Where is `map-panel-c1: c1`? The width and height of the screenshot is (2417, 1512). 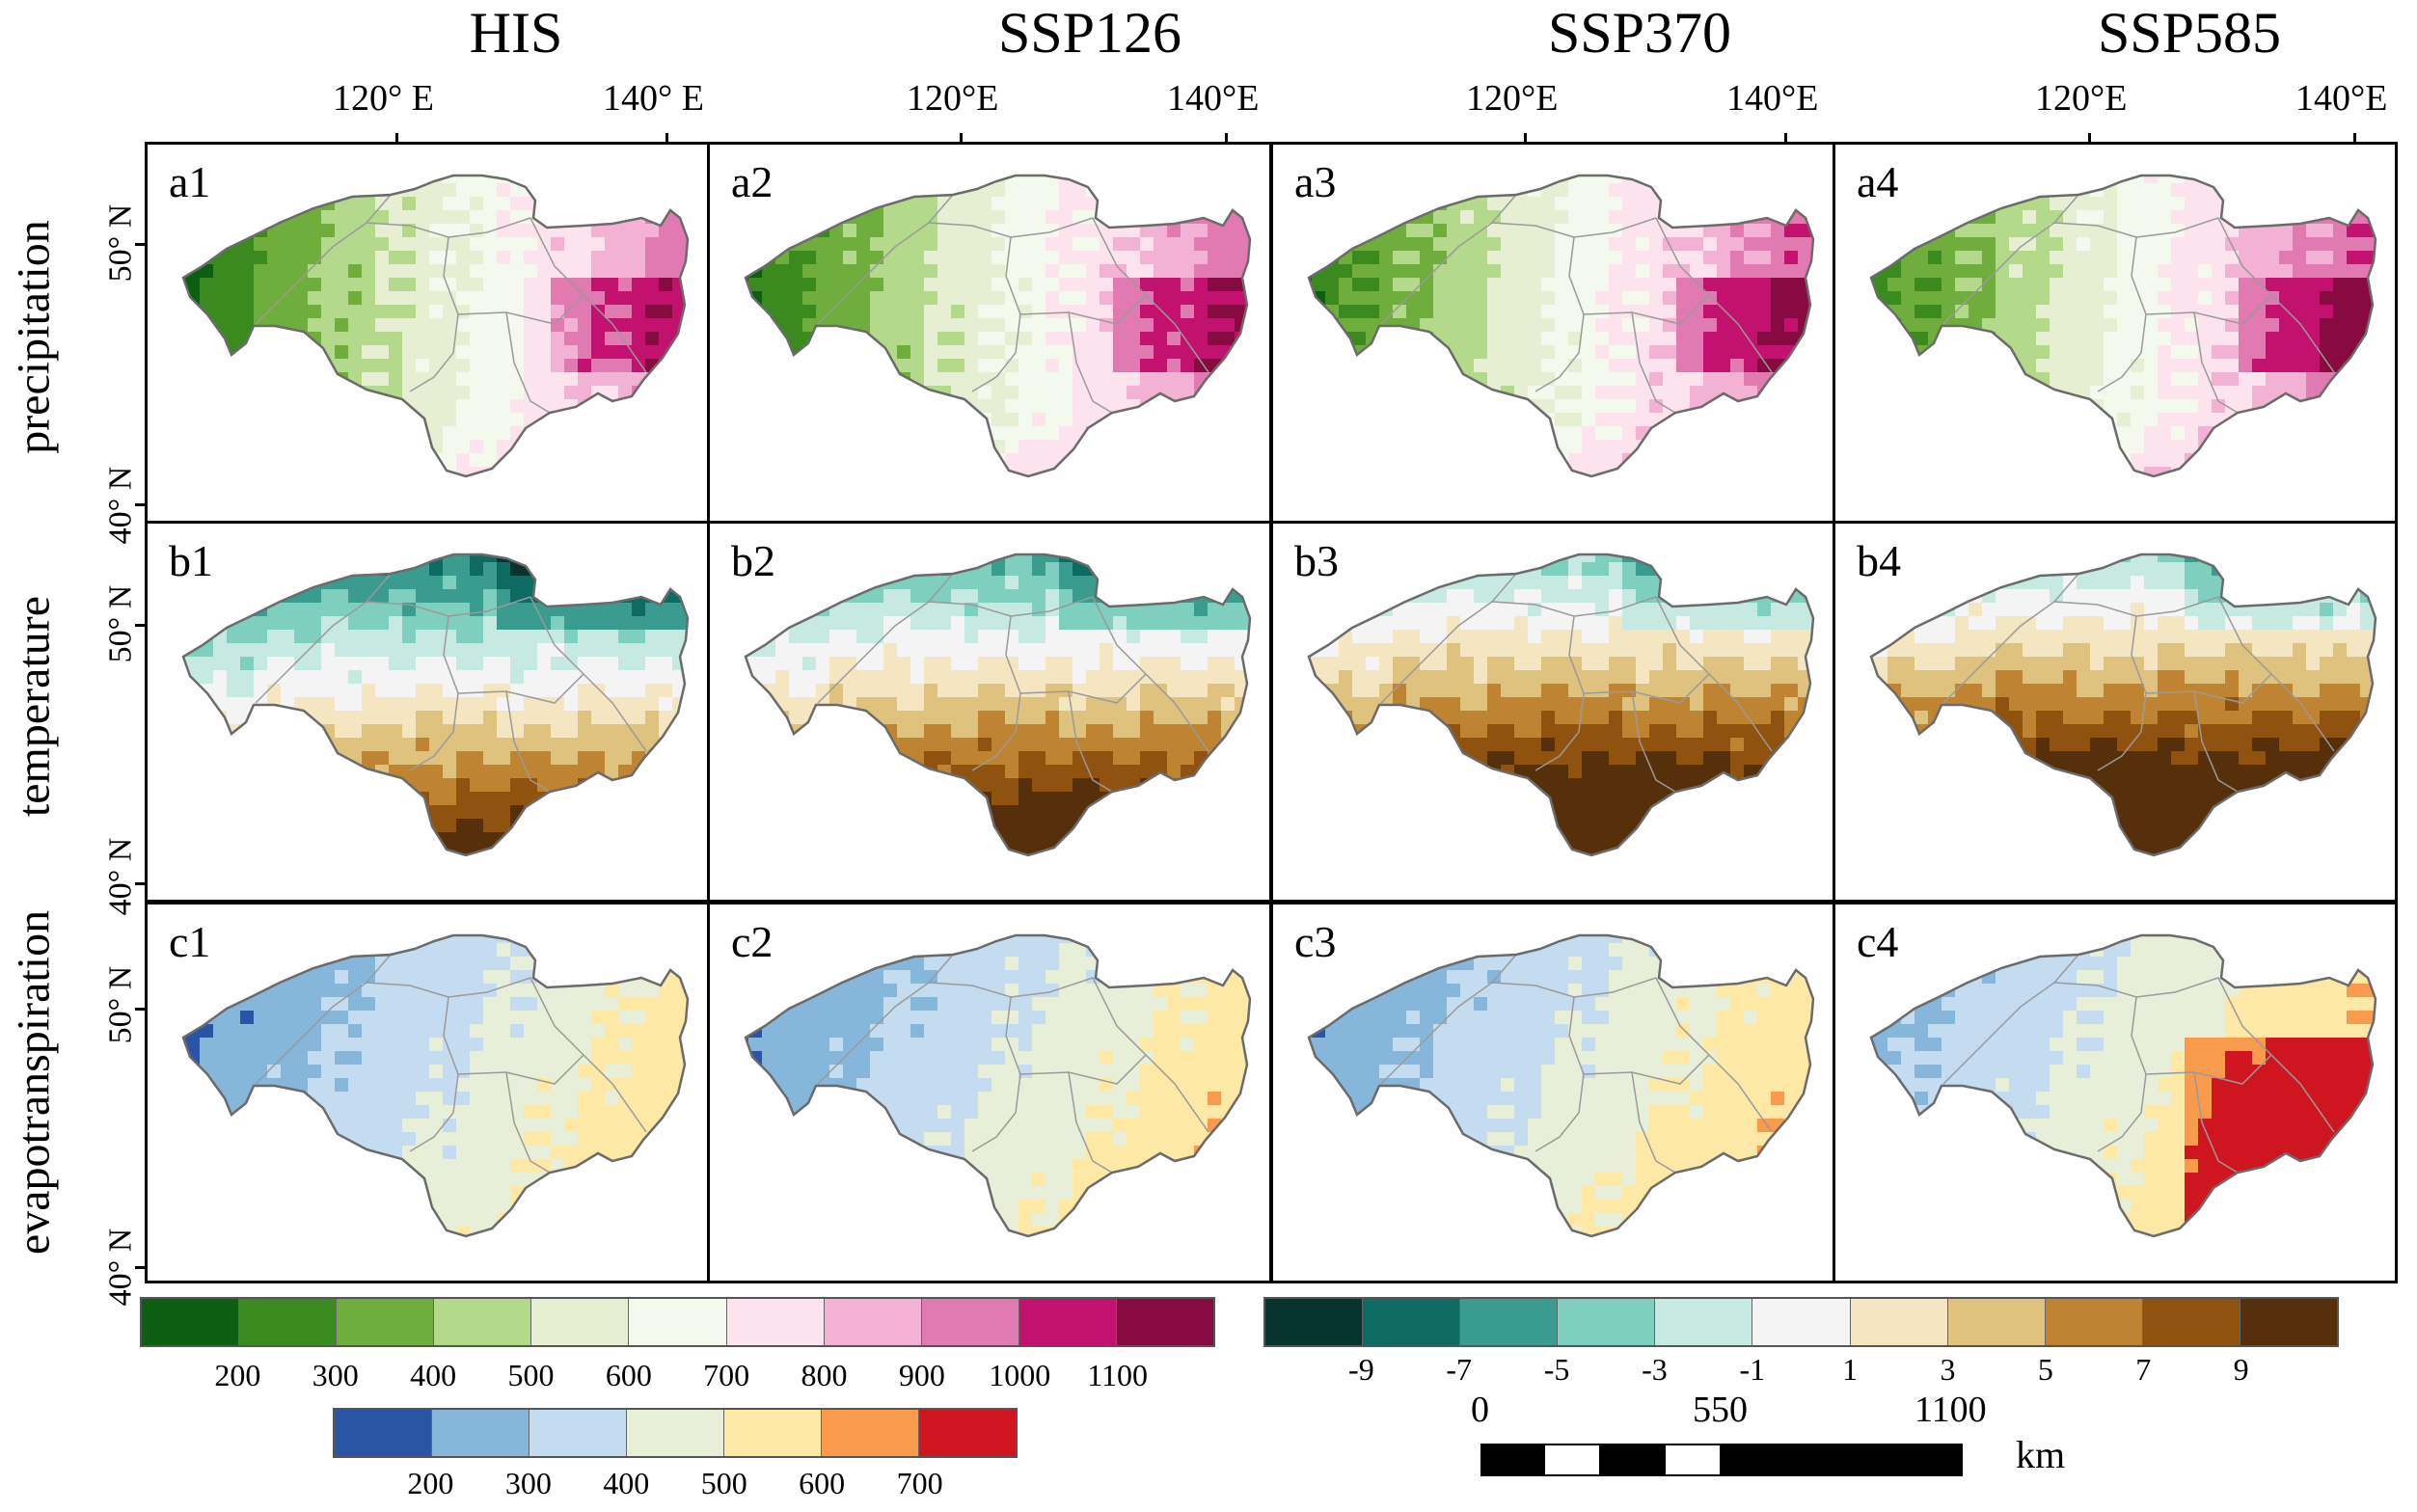 map-panel-c1: c1 is located at coordinates (428, 1092).